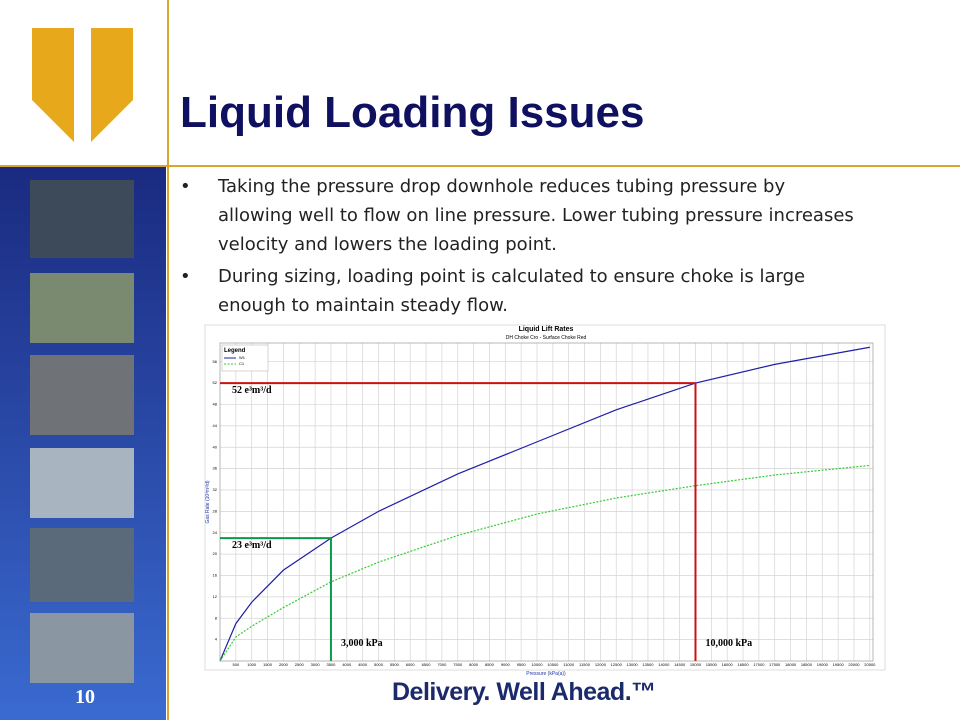  I want to click on x-tick-label: 3000, so click(316, 664).